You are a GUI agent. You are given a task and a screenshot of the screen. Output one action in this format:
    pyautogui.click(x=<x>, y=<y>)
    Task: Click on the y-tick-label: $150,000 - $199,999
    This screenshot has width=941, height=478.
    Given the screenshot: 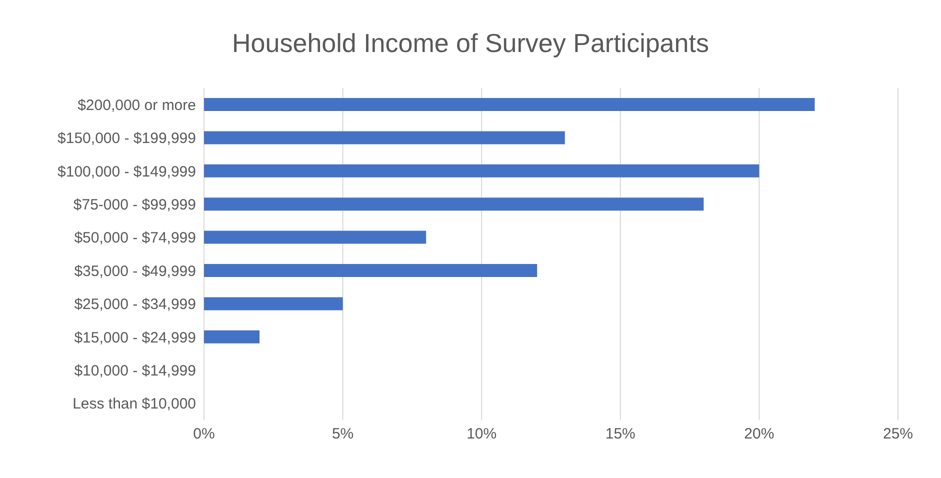 What is the action you would take?
    pyautogui.click(x=127, y=139)
    